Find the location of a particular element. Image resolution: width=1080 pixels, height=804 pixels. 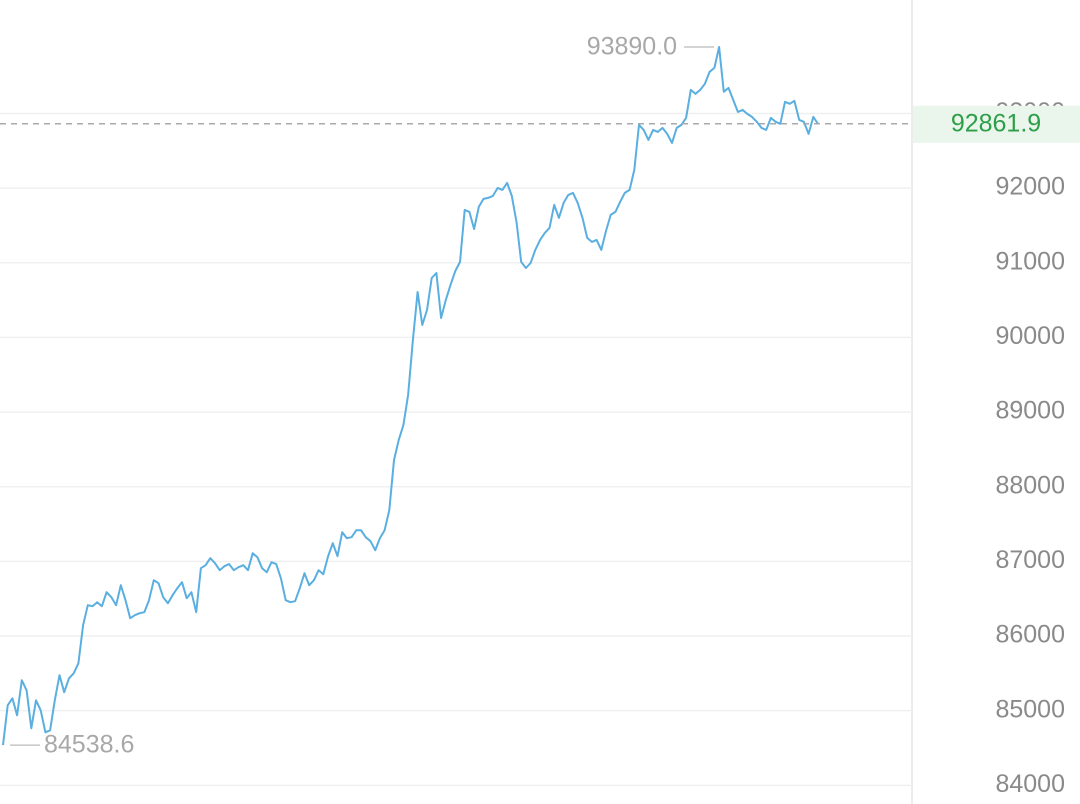

y-tick-label: 86000 is located at coordinates (1030, 635).